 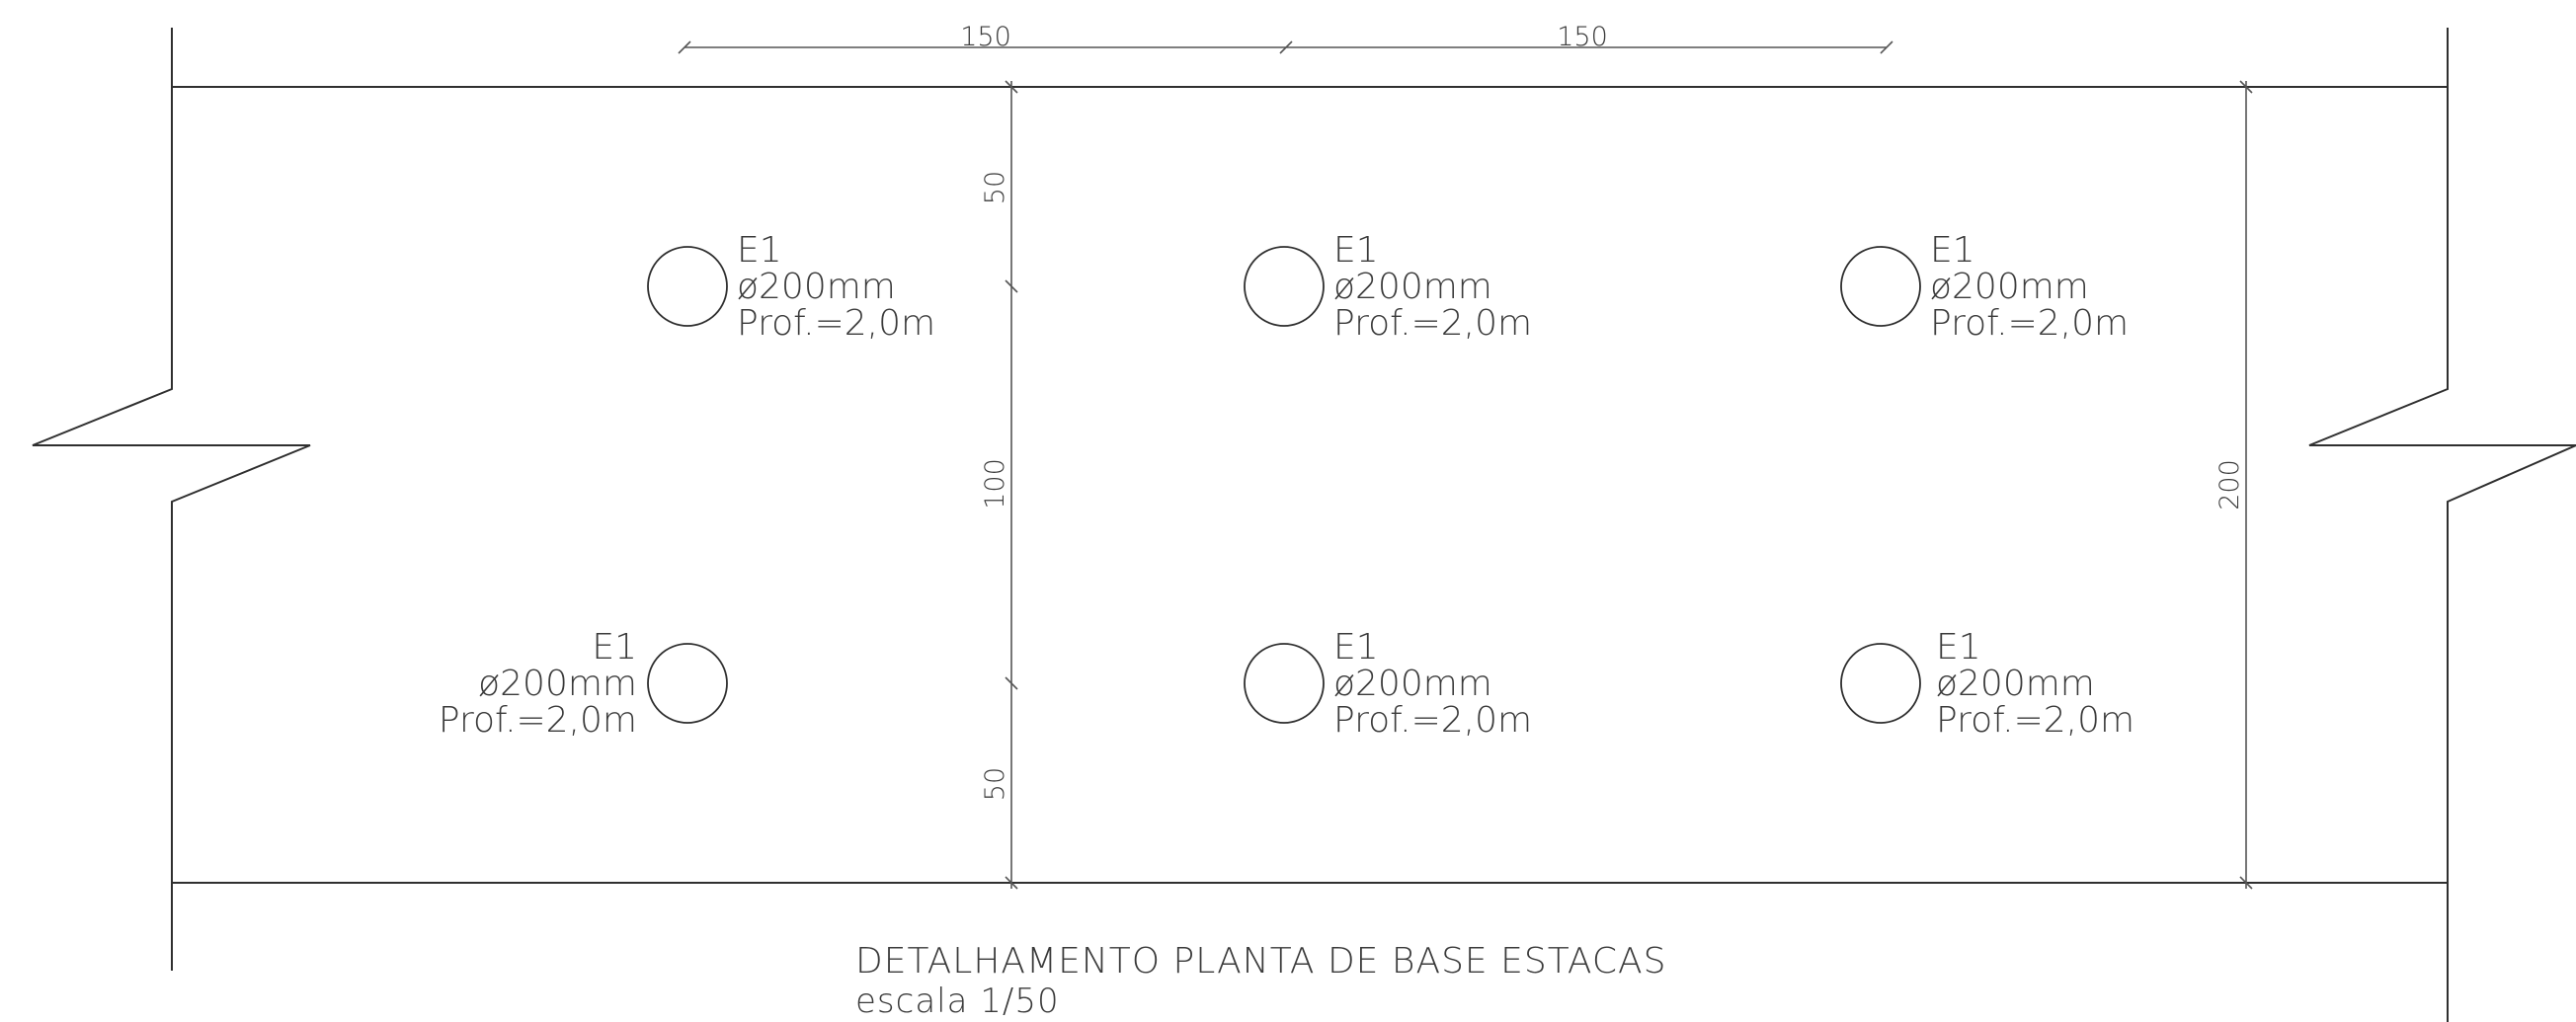 I want to click on middle-vertical-tick-top, so click(x=1011, y=87).